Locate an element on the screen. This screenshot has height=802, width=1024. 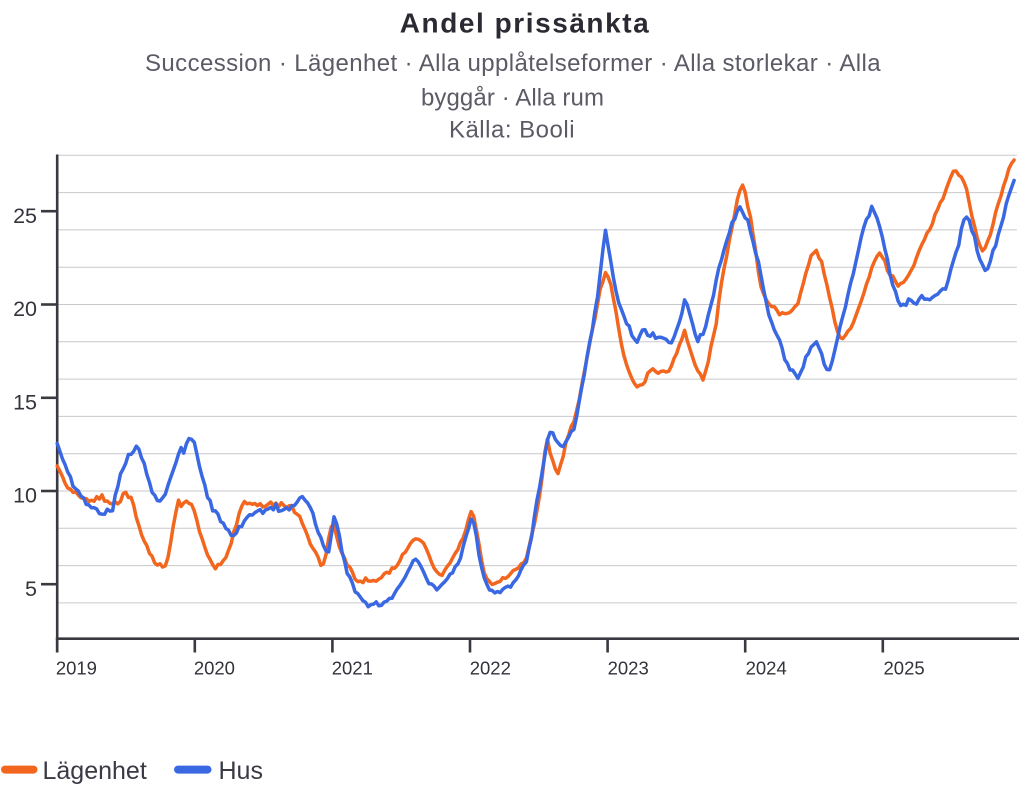
svg-text: 2021 is located at coordinates (352, 668).